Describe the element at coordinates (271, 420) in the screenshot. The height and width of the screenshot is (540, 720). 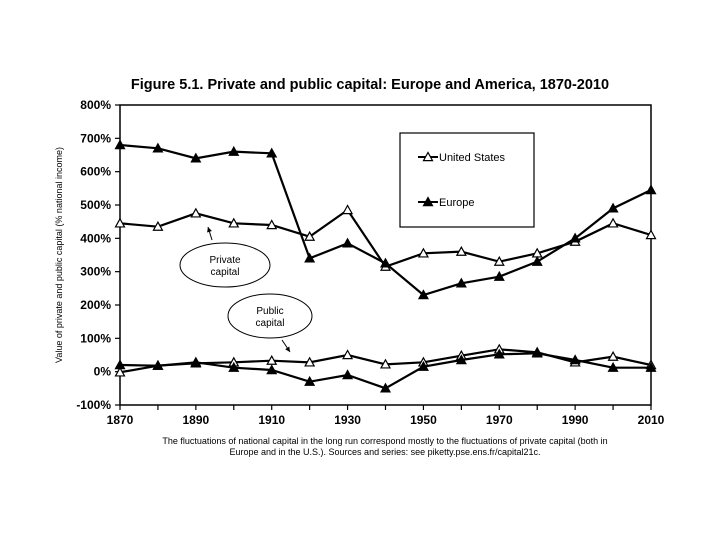
I see `x-tick-label: 1910` at that location.